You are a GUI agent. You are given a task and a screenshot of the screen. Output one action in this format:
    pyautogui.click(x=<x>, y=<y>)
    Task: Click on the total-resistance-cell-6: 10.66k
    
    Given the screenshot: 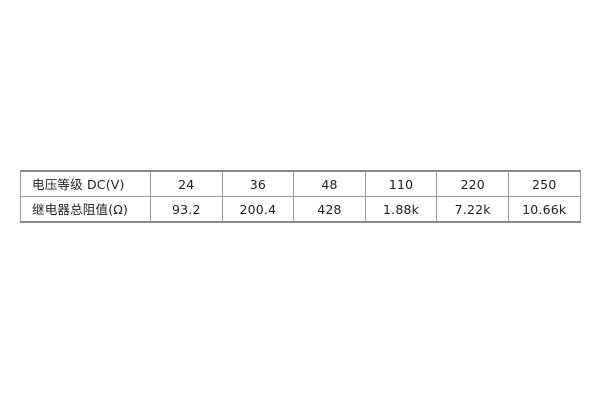 What is the action you would take?
    pyautogui.click(x=544, y=209)
    